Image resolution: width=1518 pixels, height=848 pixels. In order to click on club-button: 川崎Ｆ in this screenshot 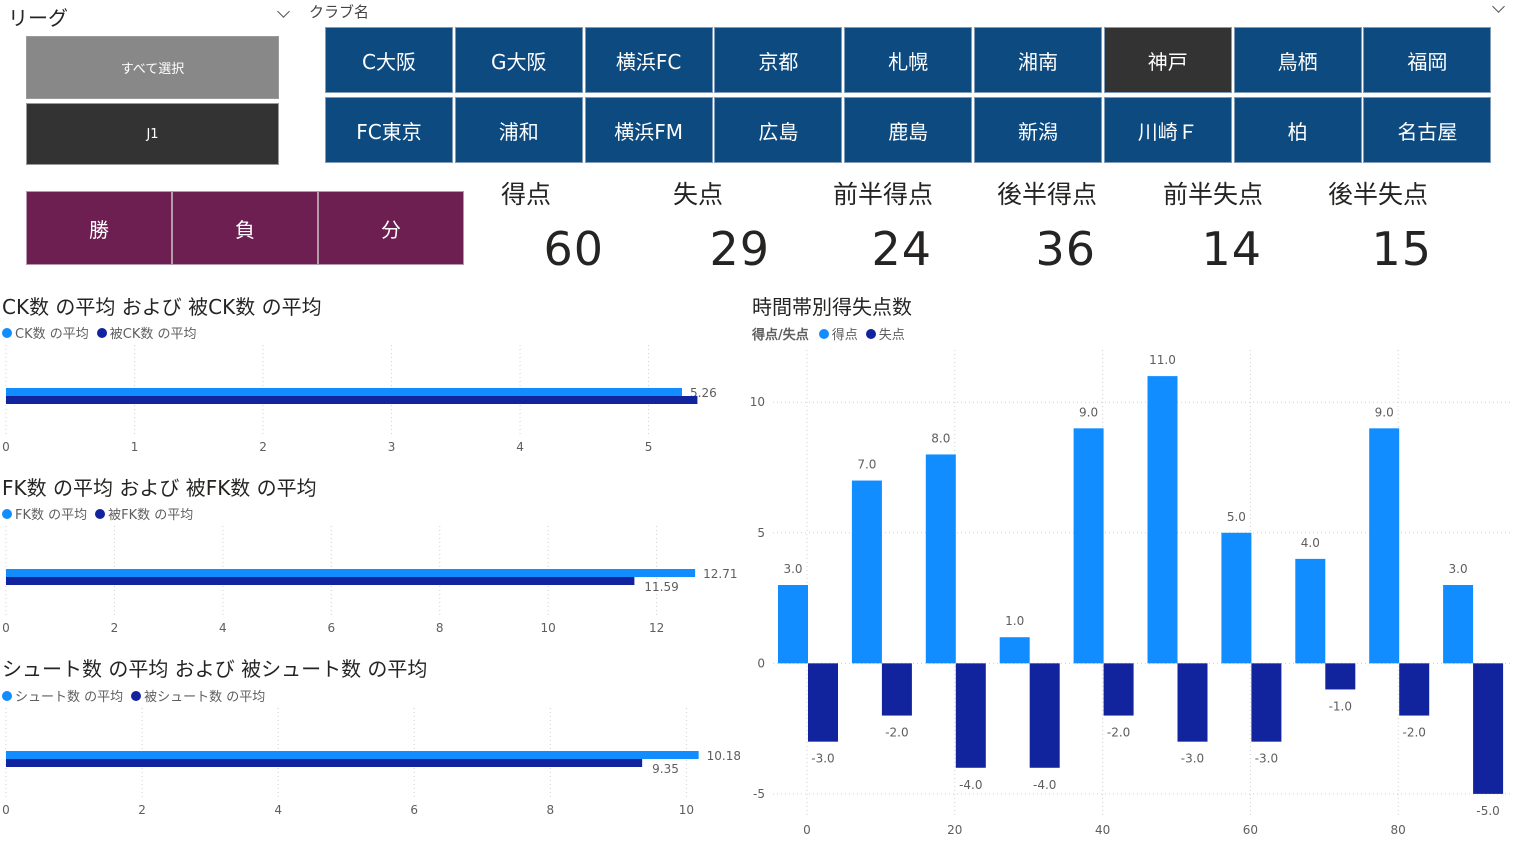, I will do `click(1167, 130)`.